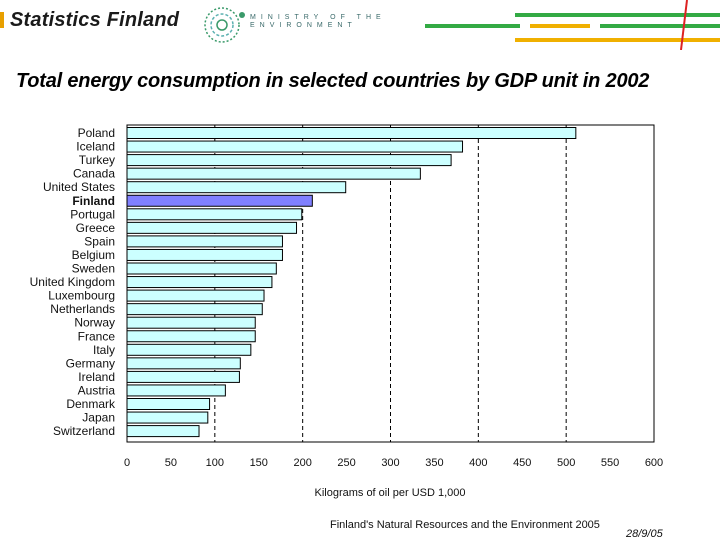 The image size is (720, 540). Describe the element at coordinates (93, 201) in the screenshot. I see `category-label: Finland` at that location.